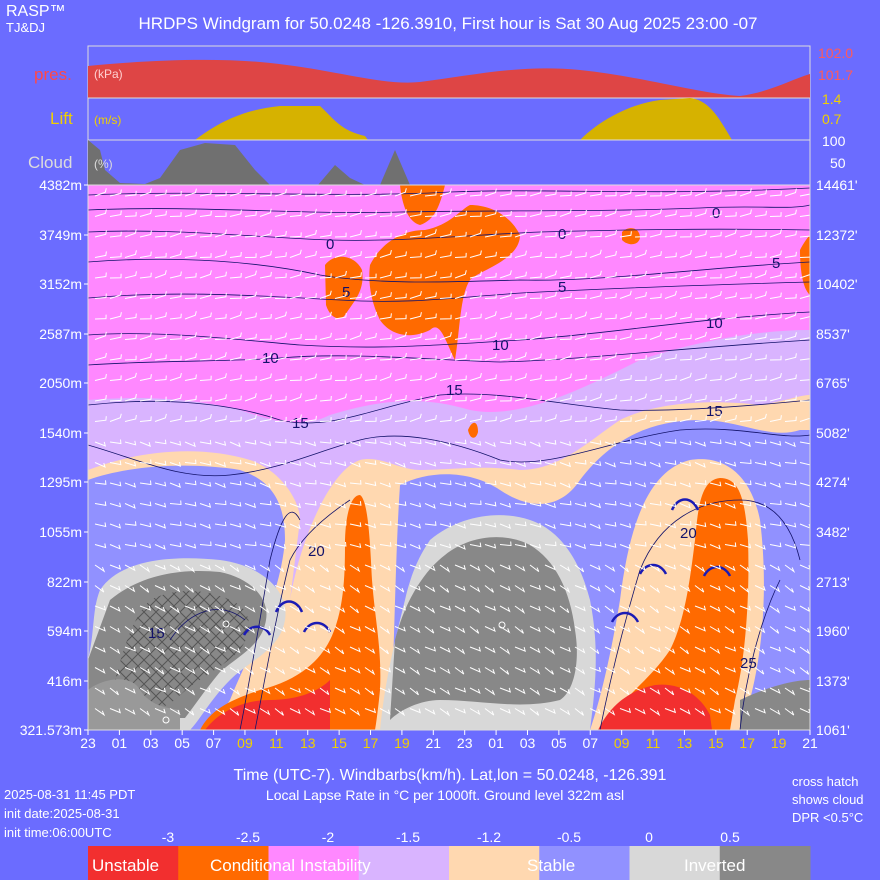 Image resolution: width=880 pixels, height=880 pixels. I want to click on y-tick-label: 416m, so click(64, 681).